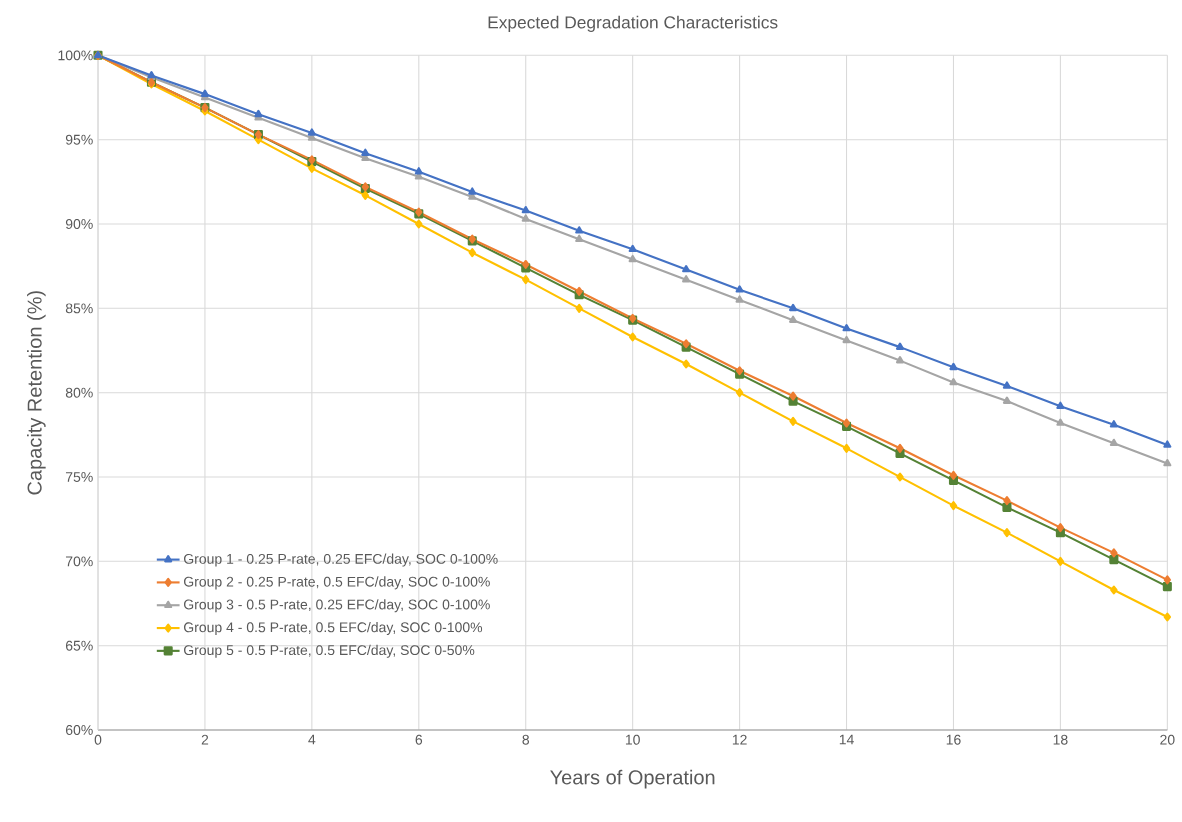  I want to click on x-tick-label: 6, so click(419, 739).